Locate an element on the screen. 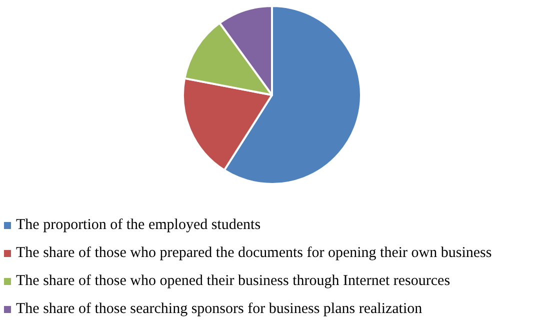 The width and height of the screenshot is (556, 328). legend-label: The share of those searching sponsors for business plans realization is located at coordinates (219, 309).